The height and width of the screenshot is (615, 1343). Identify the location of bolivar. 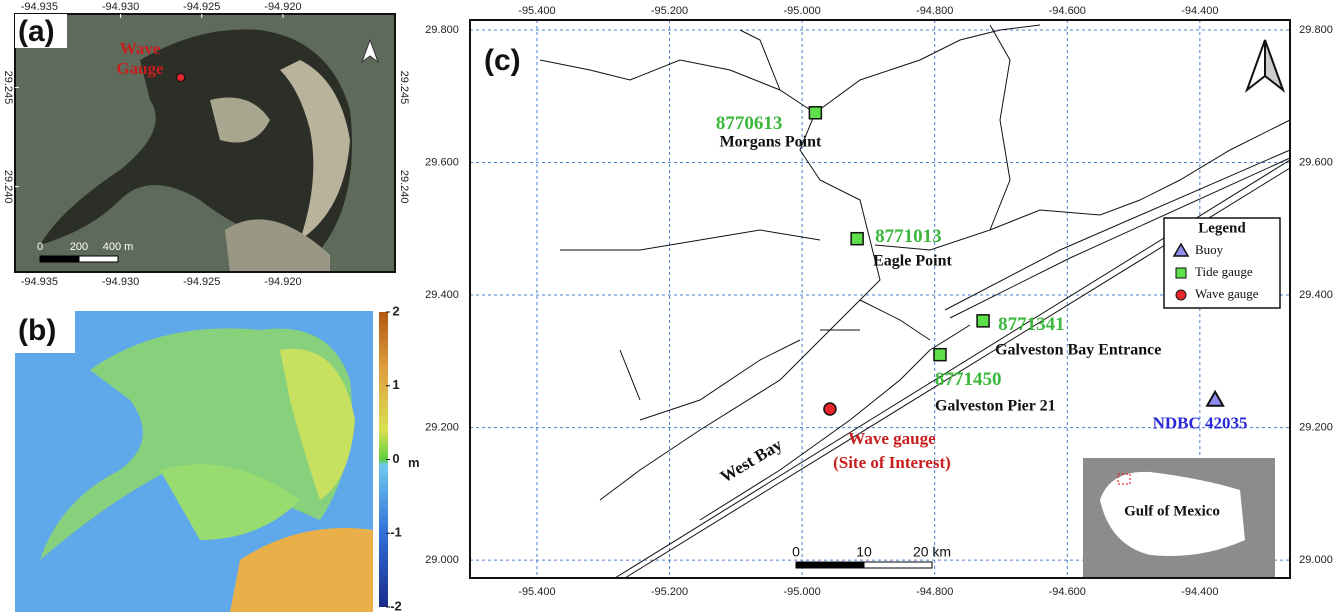
(1117, 234).